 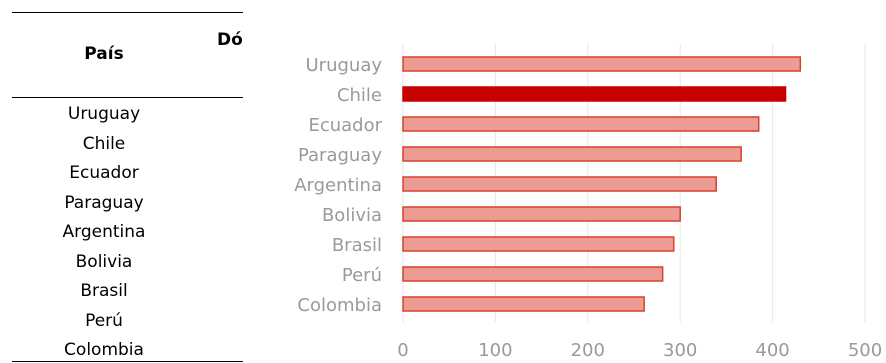 What do you see at coordinates (127, 97) in the screenshot?
I see `table-header-rule` at bounding box center [127, 97].